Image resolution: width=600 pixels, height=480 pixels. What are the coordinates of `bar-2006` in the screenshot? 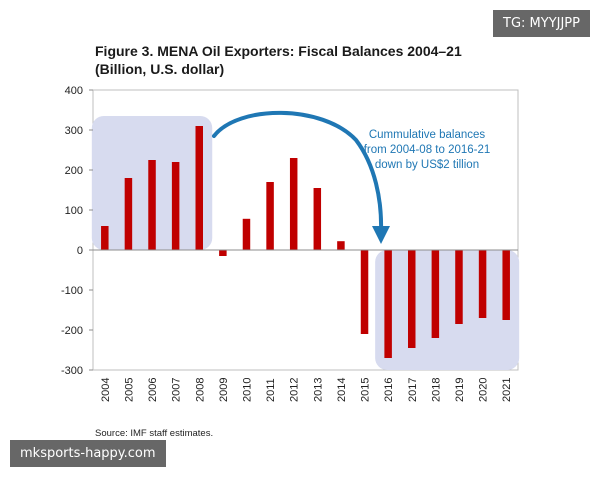 It's located at (152, 205).